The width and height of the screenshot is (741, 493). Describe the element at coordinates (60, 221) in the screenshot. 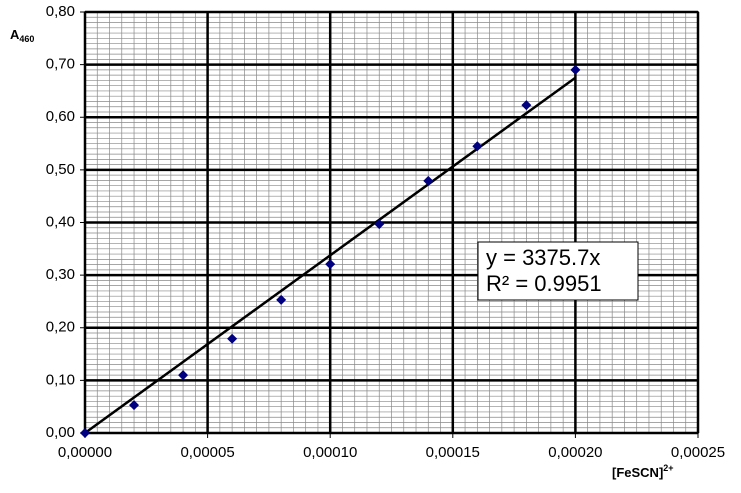

I see `y-tick-label: 0,40` at that location.